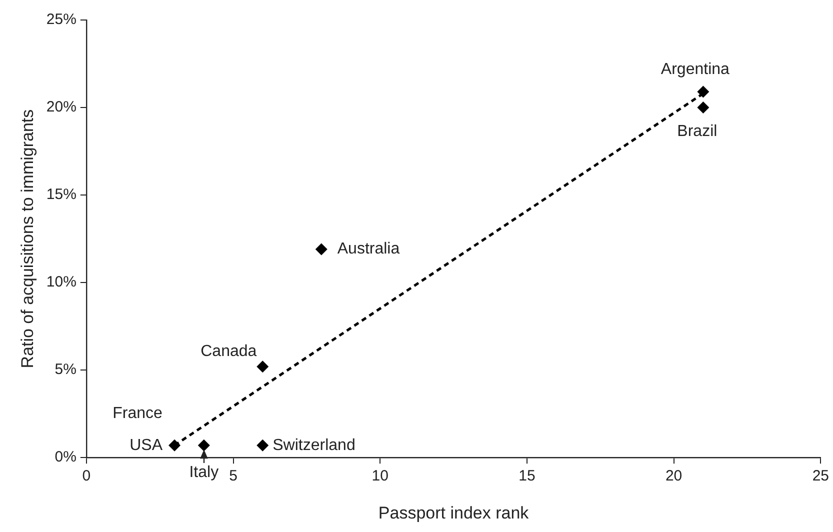 Image resolution: width=833 pixels, height=532 pixels. I want to click on x-tick-label: 10, so click(380, 476).